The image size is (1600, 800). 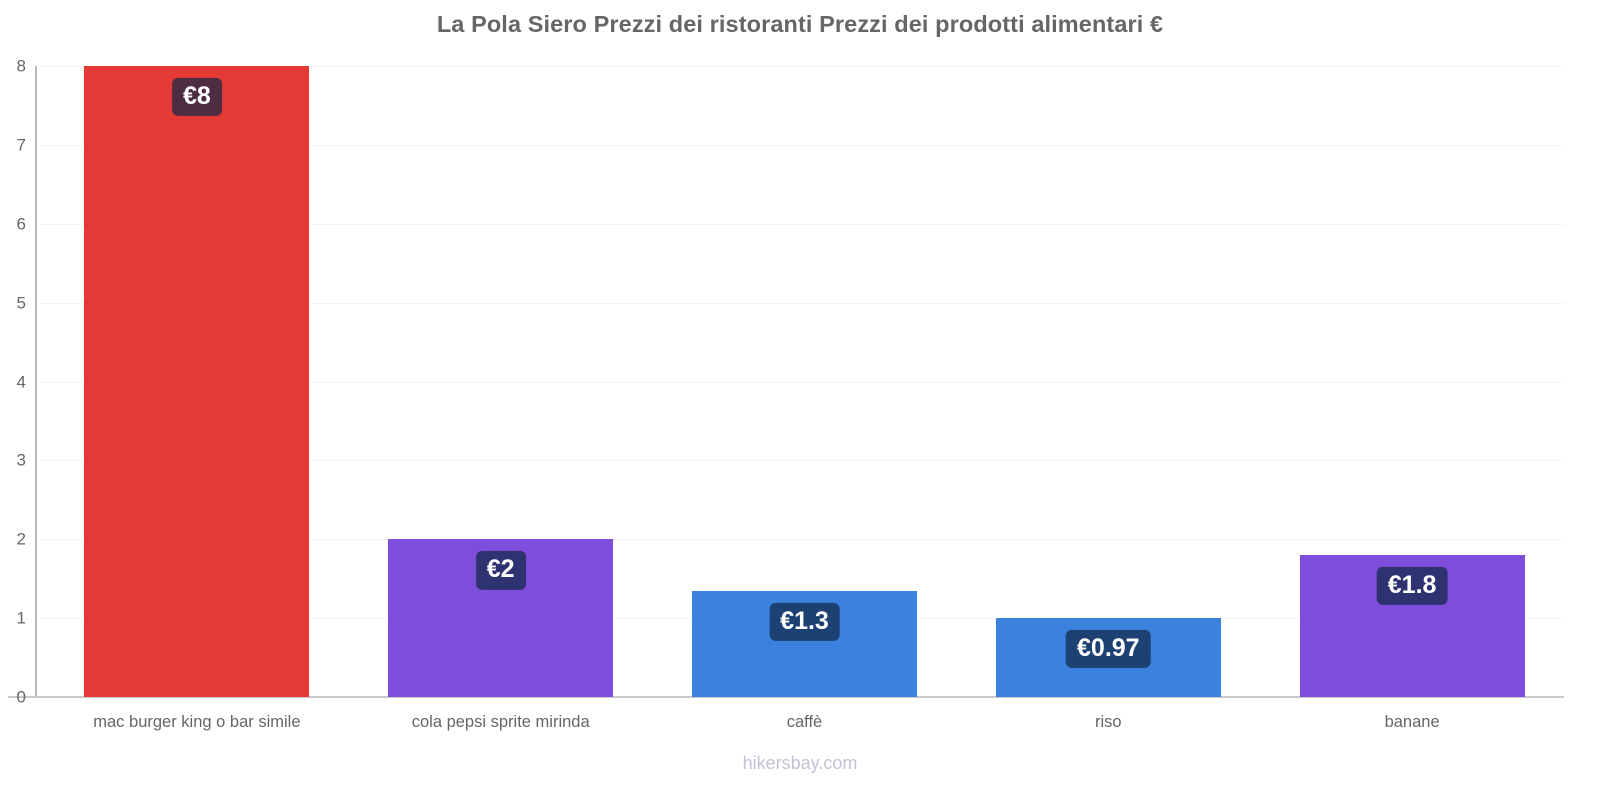 I want to click on bar-value-label: €1.8, so click(x=1412, y=586).